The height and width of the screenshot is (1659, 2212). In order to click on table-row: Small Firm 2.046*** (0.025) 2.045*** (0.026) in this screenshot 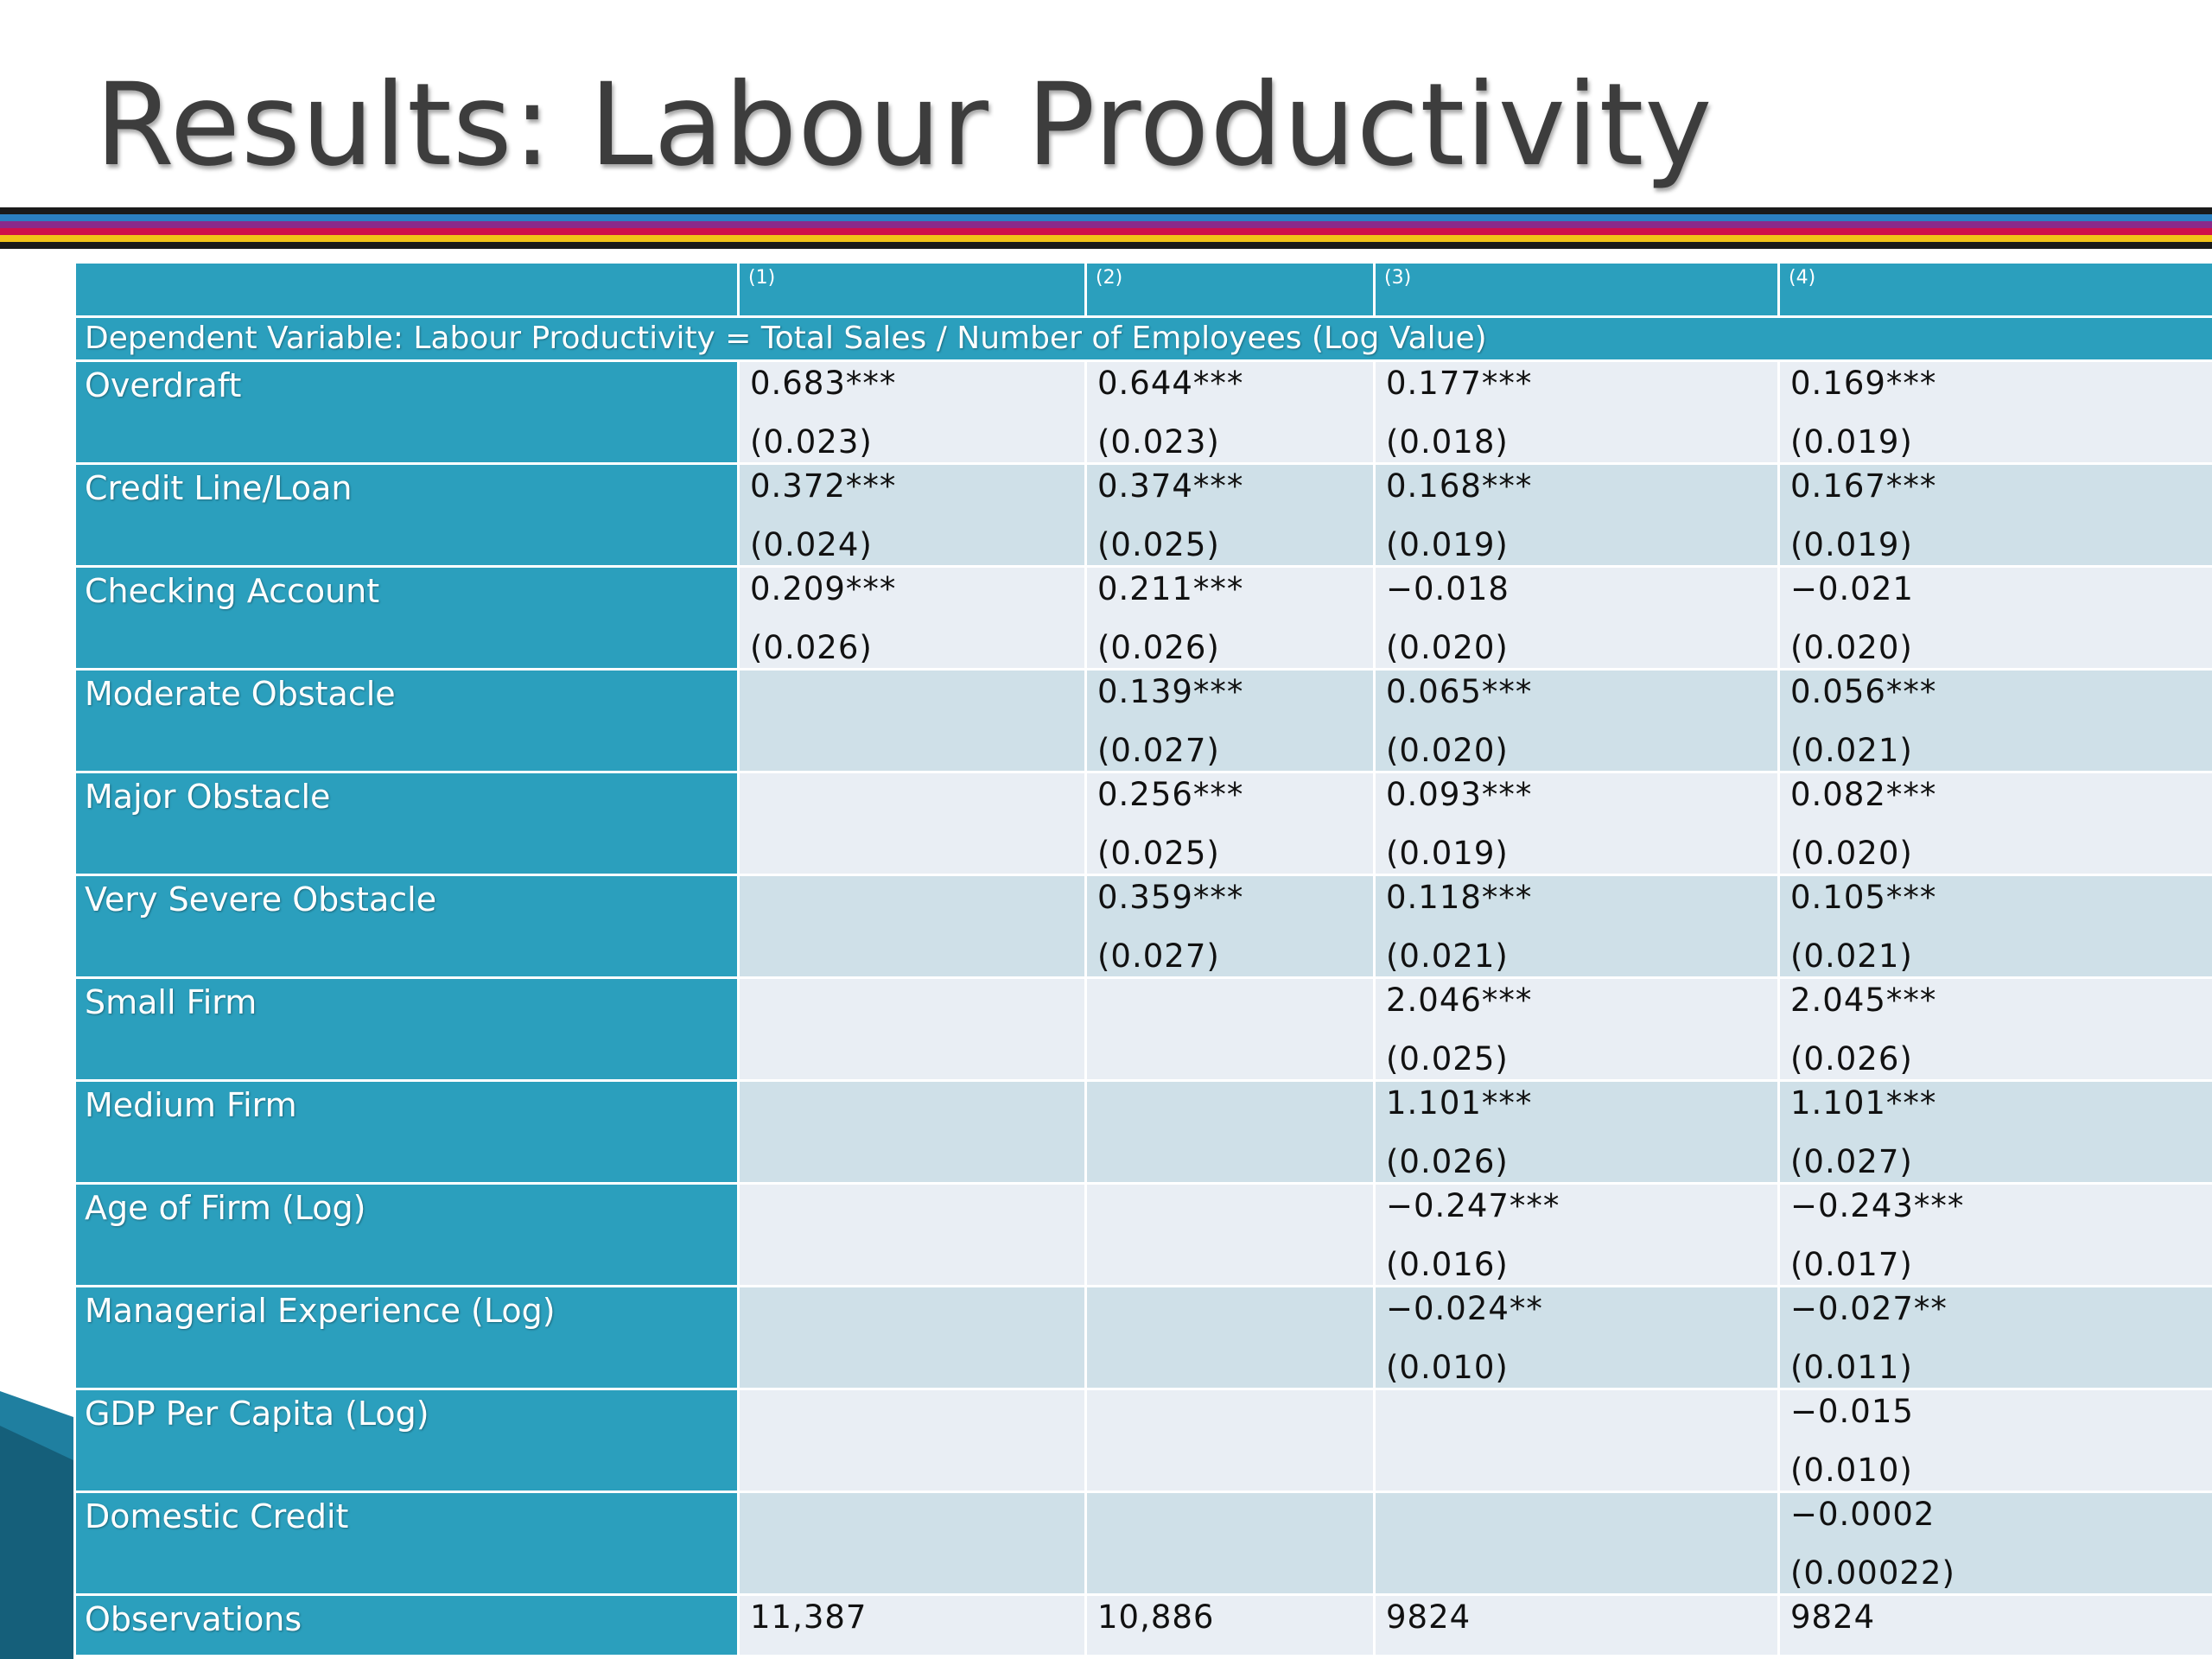, I will do `click(1142, 1029)`.